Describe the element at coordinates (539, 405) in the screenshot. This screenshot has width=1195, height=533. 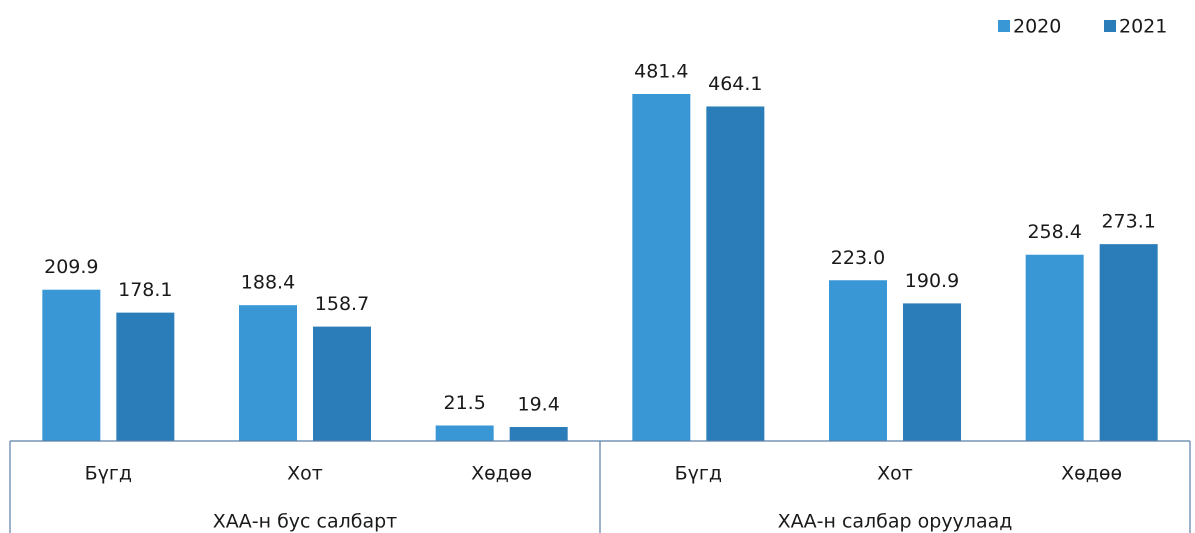
I see `data-label: 19.4` at that location.